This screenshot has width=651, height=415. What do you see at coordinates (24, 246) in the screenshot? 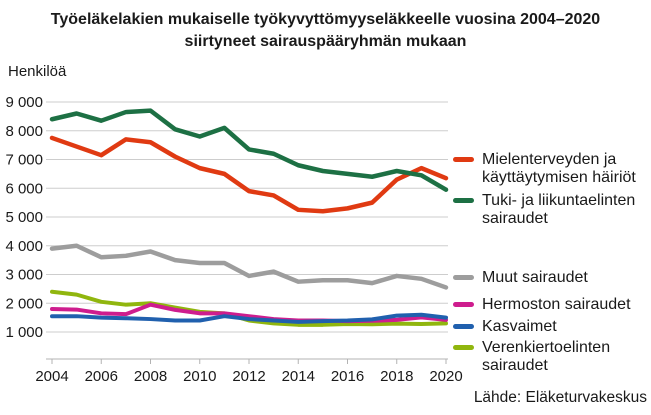
I see `y-tick-label: 4 000` at bounding box center [24, 246].